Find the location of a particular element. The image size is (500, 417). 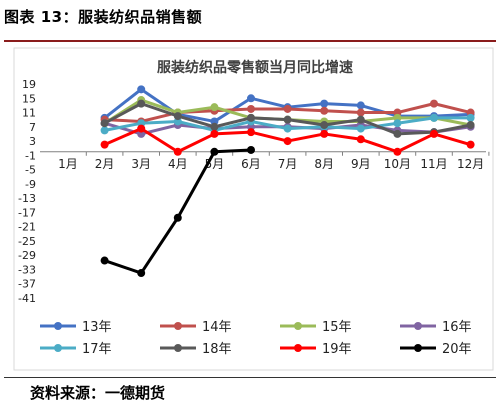

x-tick-label: 11月 is located at coordinates (433, 164).